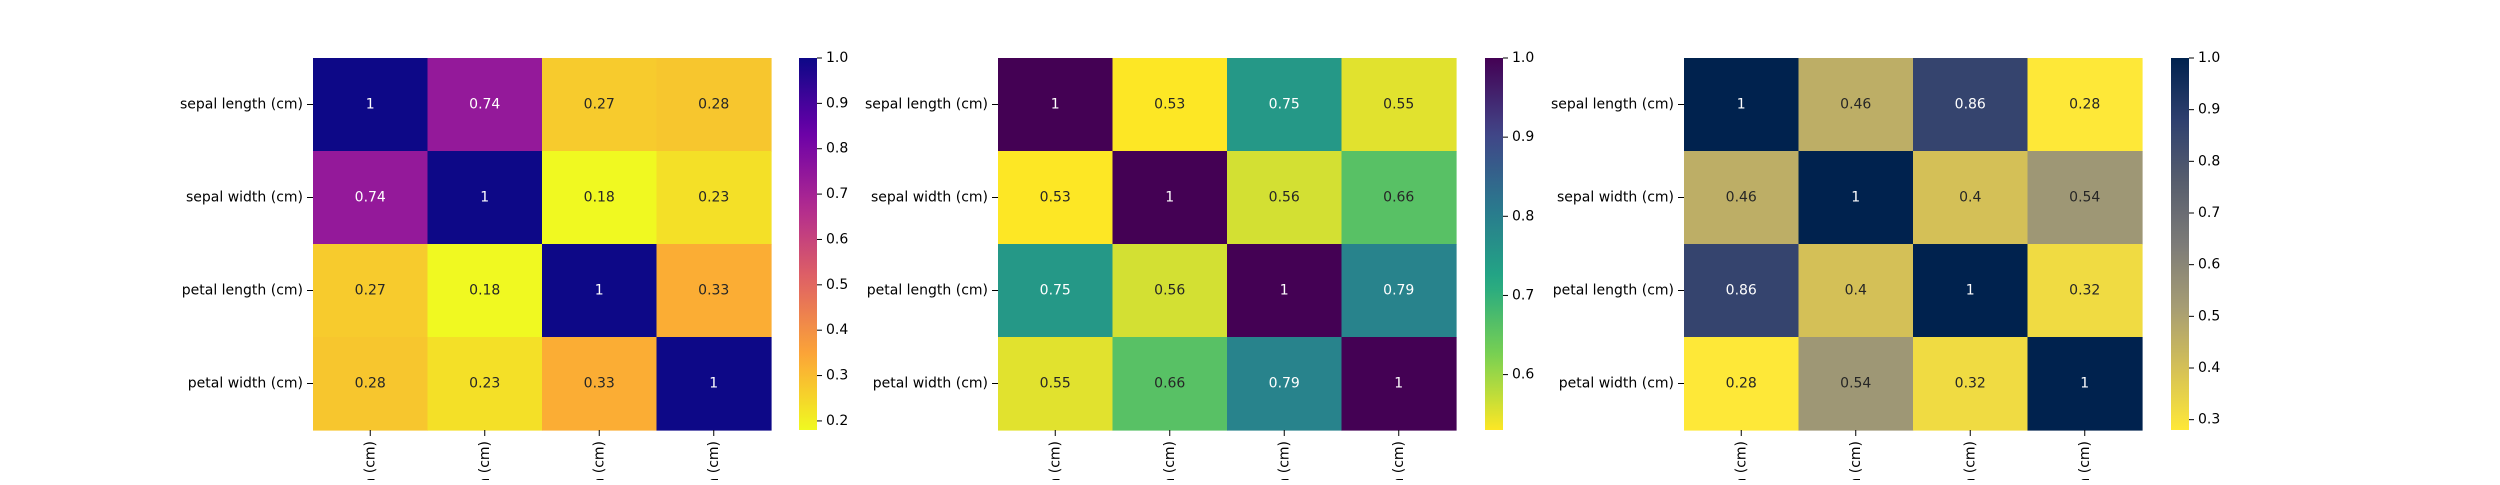 The width and height of the screenshot is (2500, 485). I want to click on cell-value-label: 0.55, so click(1398, 105).